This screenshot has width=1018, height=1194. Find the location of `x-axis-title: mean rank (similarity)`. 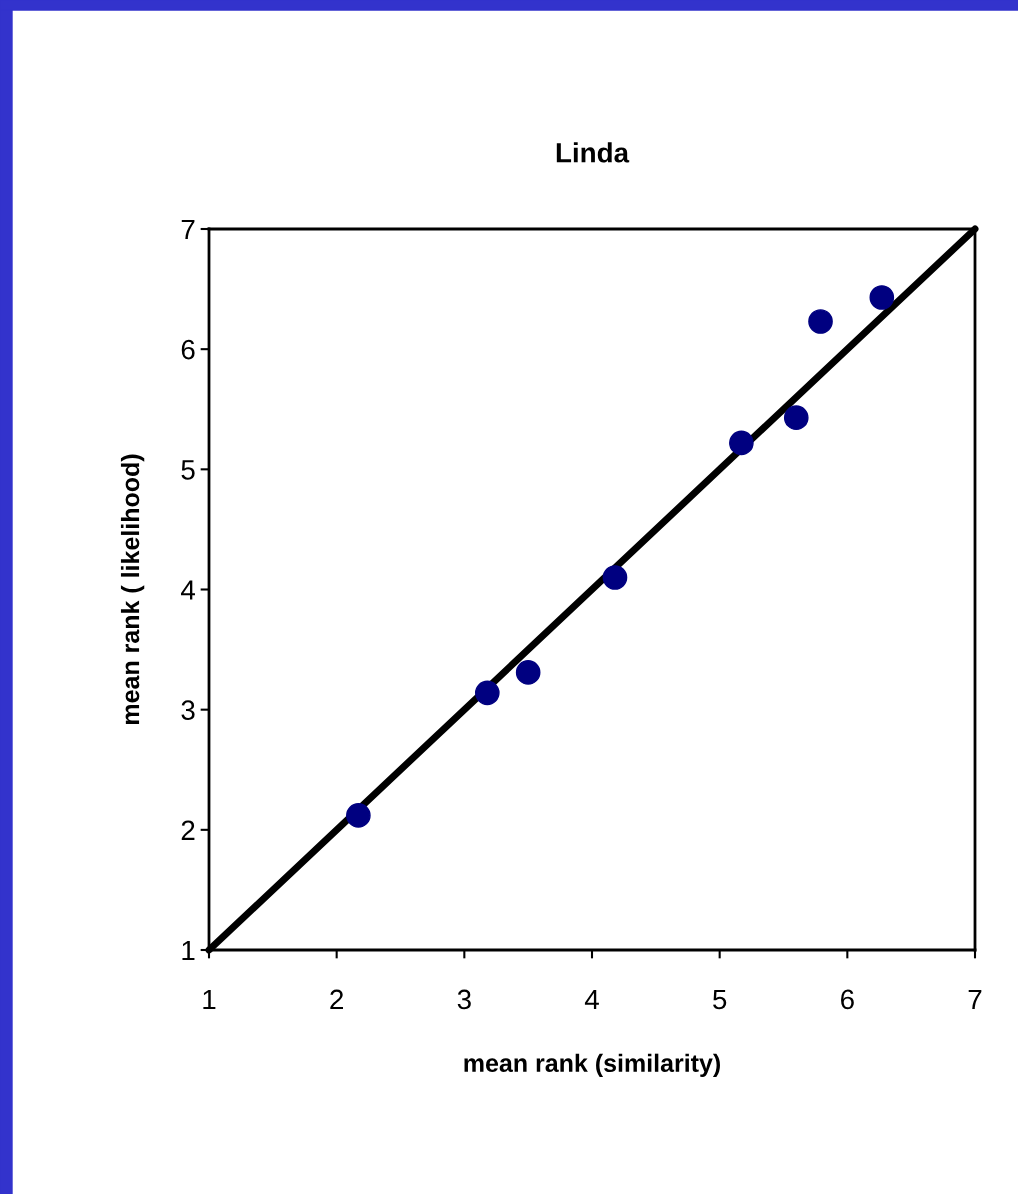

x-axis-title: mean rank (similarity) is located at coordinates (592, 1065).